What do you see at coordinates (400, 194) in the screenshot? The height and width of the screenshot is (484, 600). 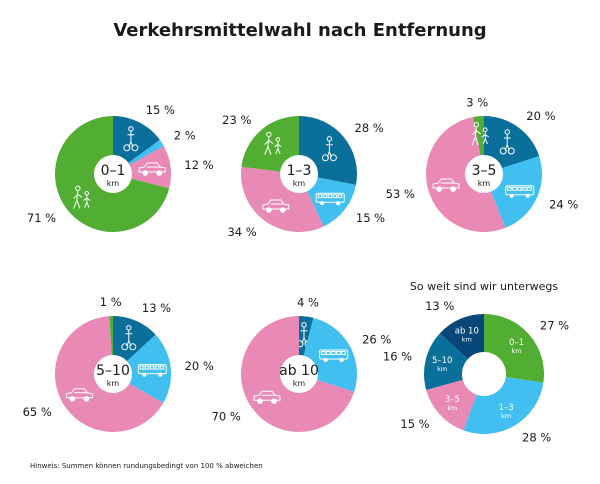 I see `slice-label: 53 %` at bounding box center [400, 194].